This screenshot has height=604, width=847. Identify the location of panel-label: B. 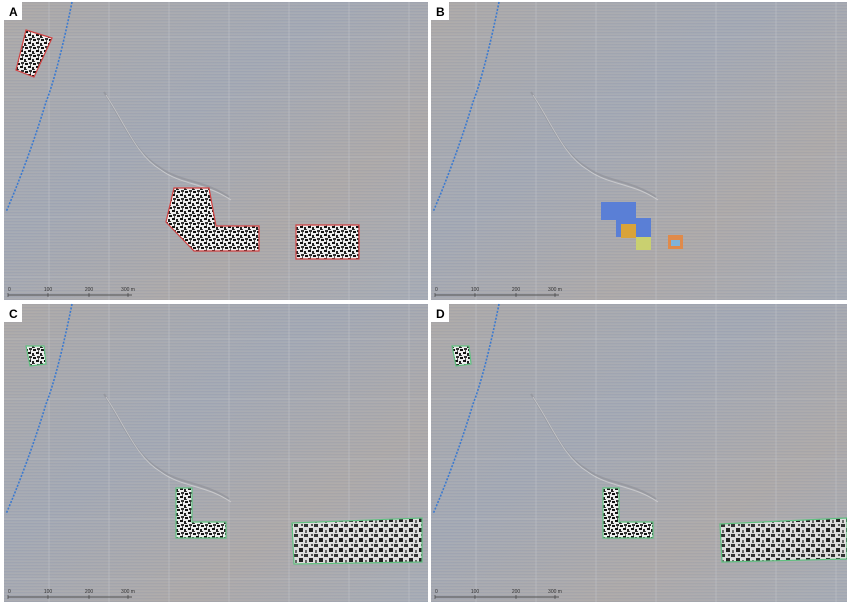
(440, 12).